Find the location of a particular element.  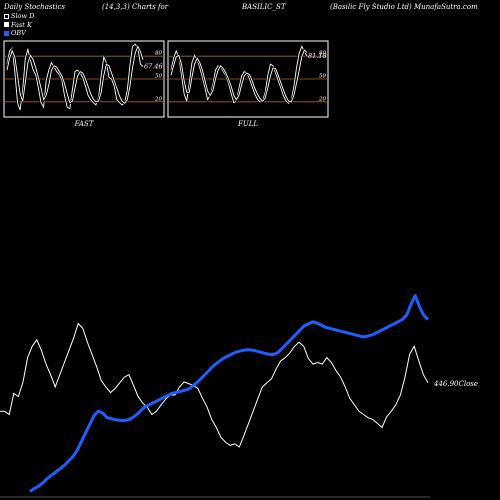

full-level-label-80: 80 is located at coordinates (322, 54).